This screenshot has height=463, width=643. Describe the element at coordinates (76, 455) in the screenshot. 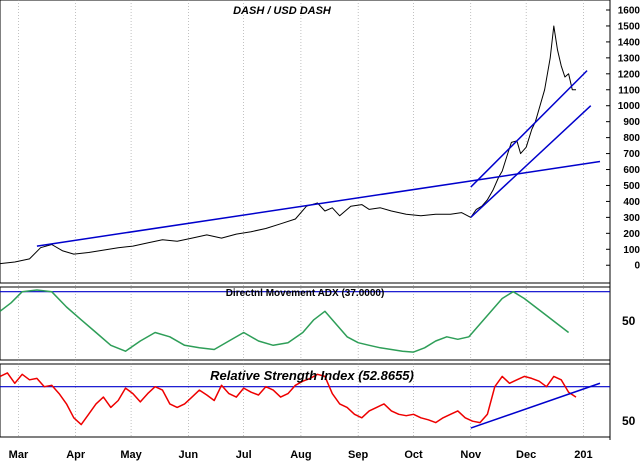

I see `month-label-apr: Apr` at that location.